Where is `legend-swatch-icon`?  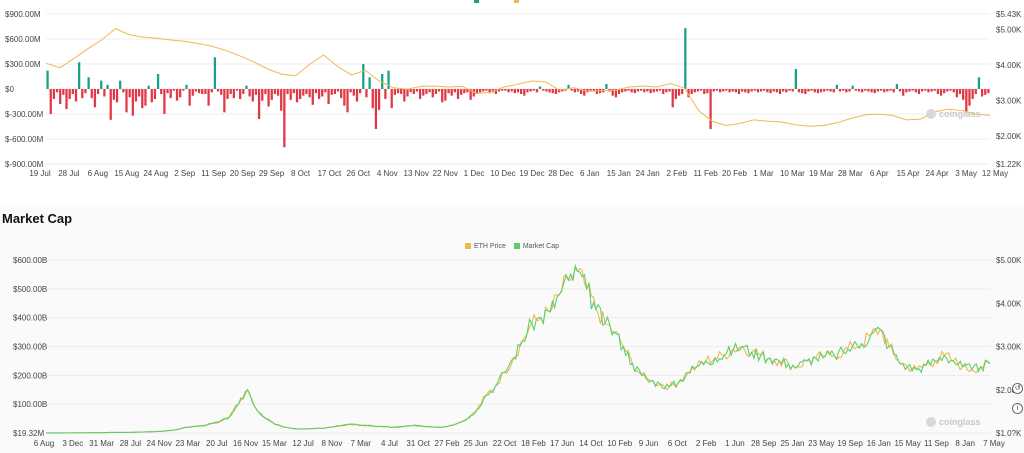
legend-swatch-icon is located at coordinates (467, 246).